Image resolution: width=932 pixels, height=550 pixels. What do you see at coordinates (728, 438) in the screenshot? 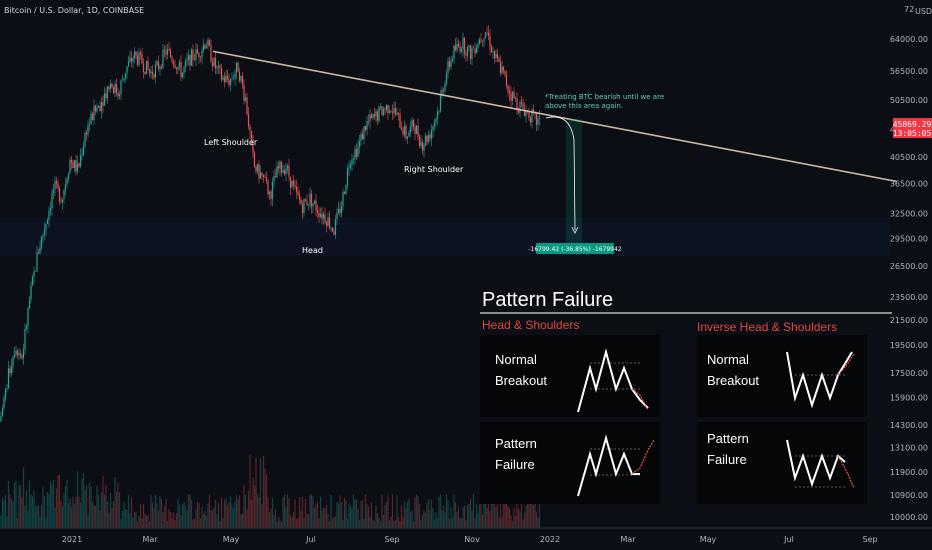
I see `cell-ihs-failure-label-1: Pattern` at bounding box center [728, 438].